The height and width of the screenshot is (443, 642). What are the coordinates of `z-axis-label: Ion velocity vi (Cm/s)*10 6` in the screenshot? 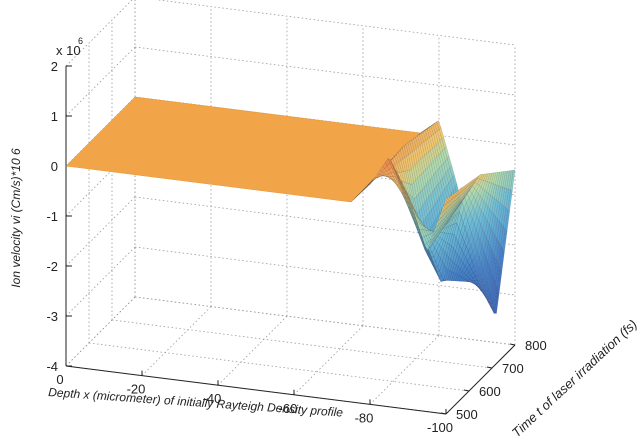 It's located at (16, 218).